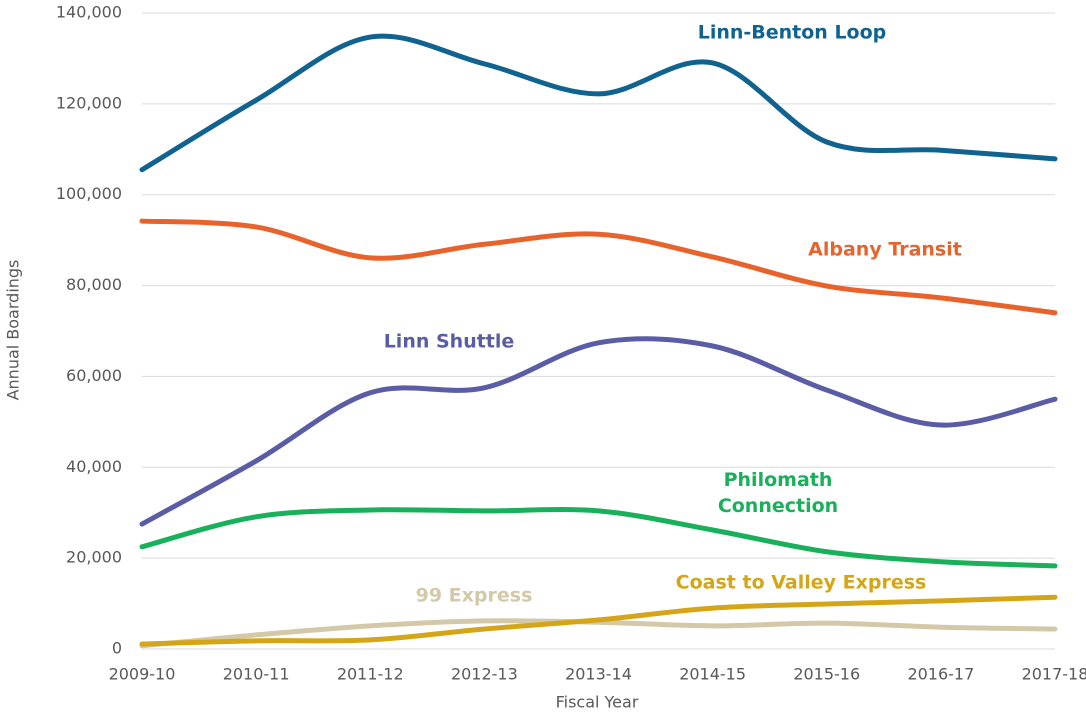  I want to click on y-tick-label: 0, so click(117, 648).